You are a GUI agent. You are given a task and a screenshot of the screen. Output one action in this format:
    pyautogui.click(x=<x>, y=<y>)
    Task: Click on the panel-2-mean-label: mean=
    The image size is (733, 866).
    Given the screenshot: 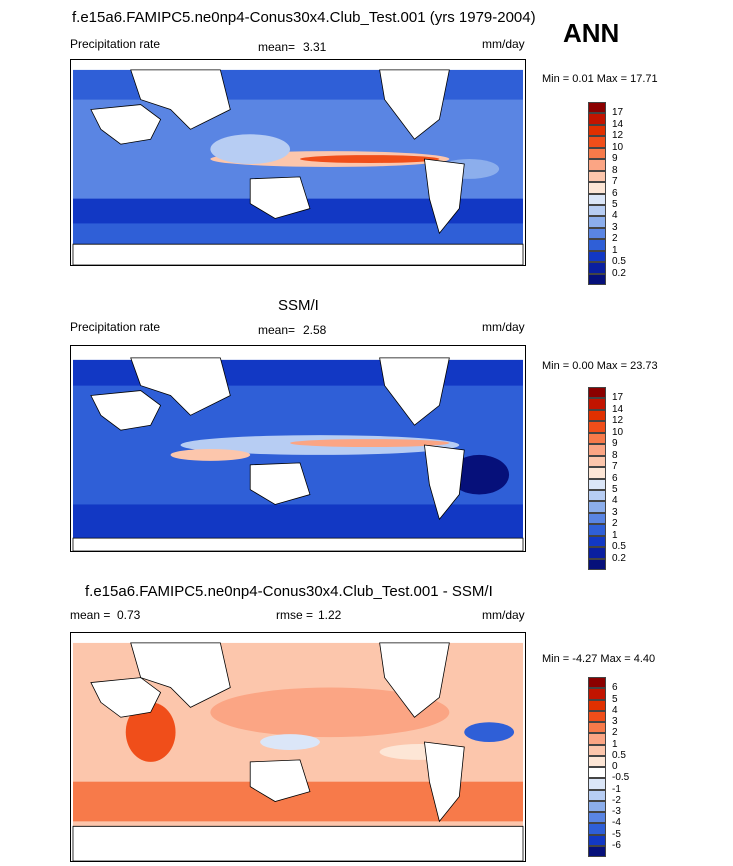 What is the action you would take?
    pyautogui.click(x=277, y=330)
    